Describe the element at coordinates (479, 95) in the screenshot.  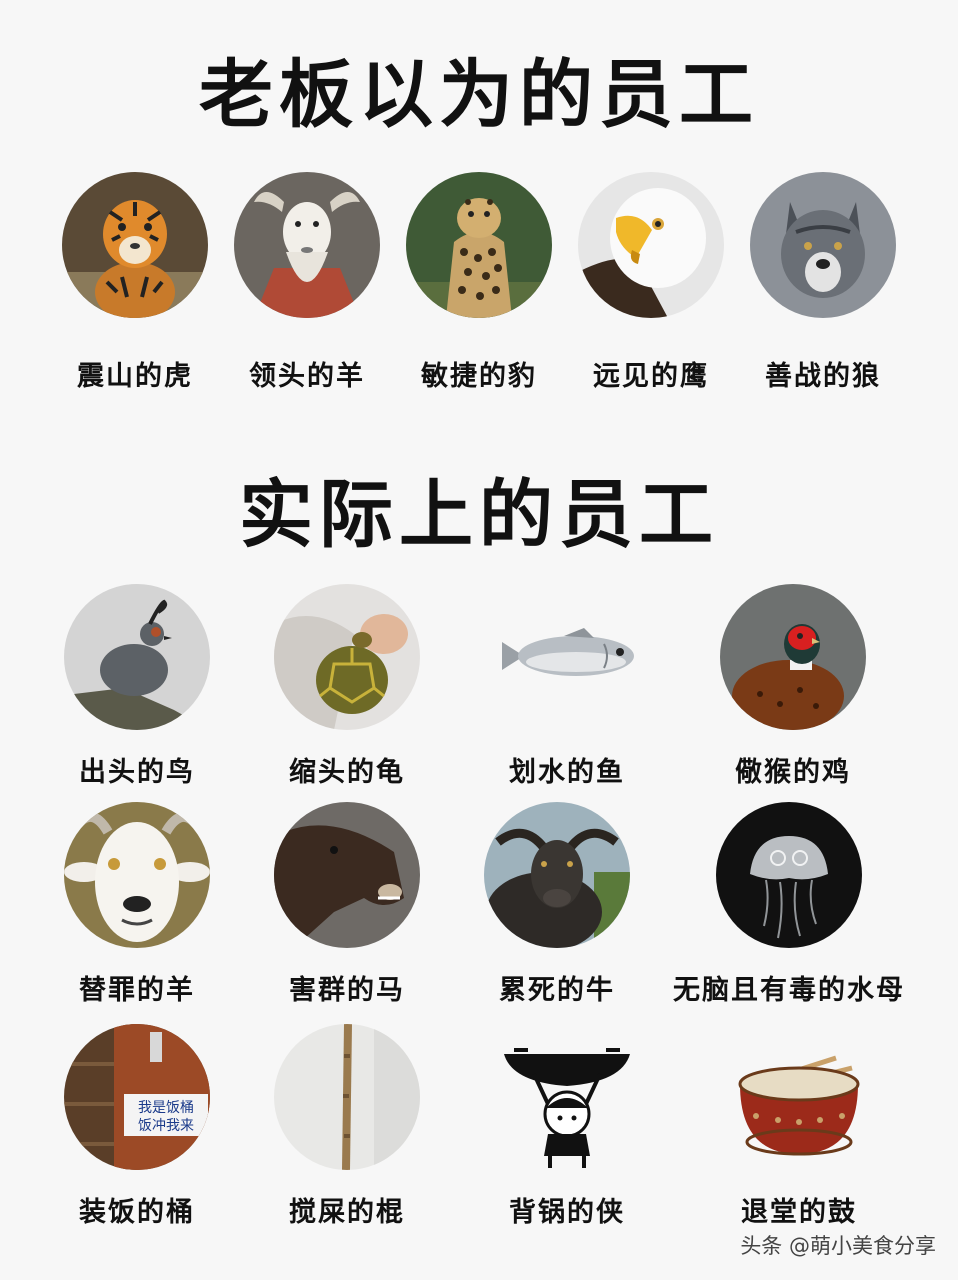
I see `title-boss-thinks: 老板以为的员工` at that location.